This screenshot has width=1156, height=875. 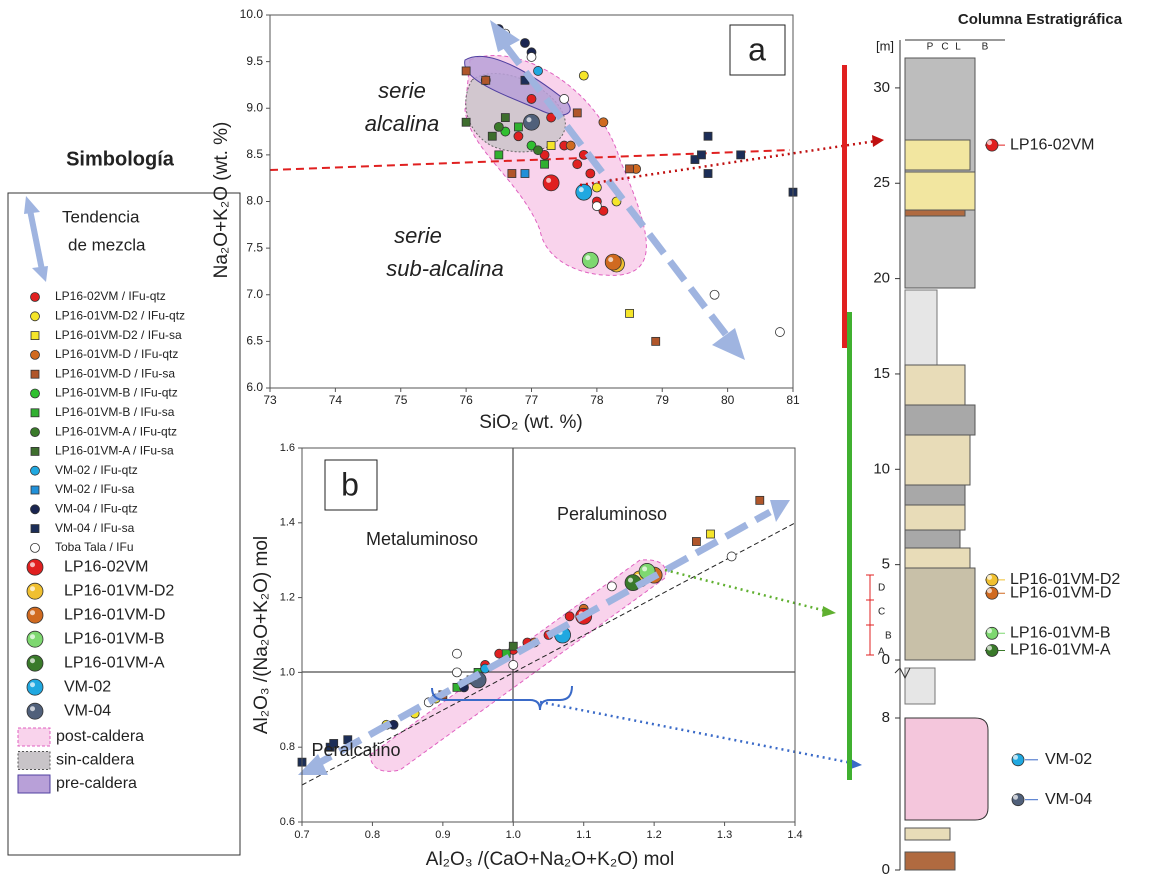 What do you see at coordinates (106, 566) in the screenshot?
I see `legend-label: LP16-02VM` at bounding box center [106, 566].